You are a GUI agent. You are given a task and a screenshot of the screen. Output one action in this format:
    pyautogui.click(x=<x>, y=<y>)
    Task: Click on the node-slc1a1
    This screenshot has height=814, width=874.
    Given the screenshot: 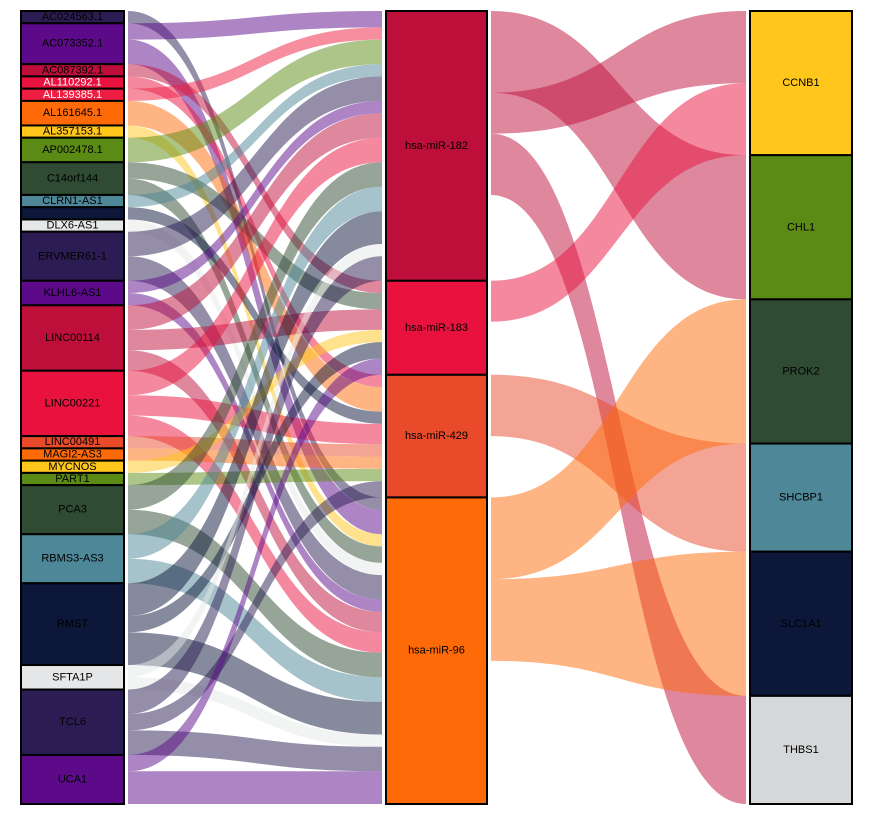 What is the action you would take?
    pyautogui.click(x=801, y=623)
    